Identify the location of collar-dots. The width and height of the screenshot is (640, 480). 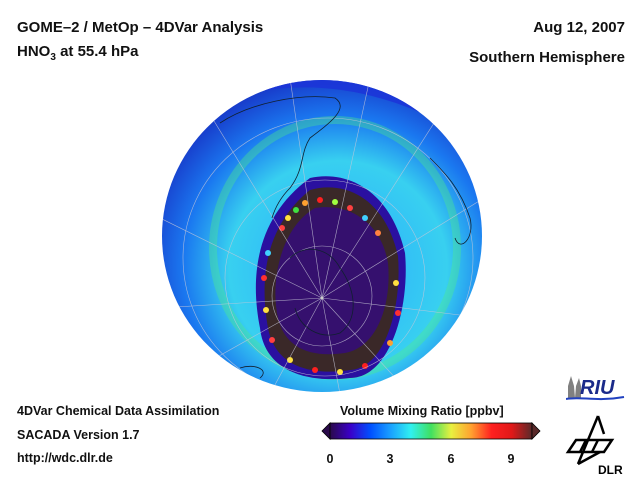
(331, 286).